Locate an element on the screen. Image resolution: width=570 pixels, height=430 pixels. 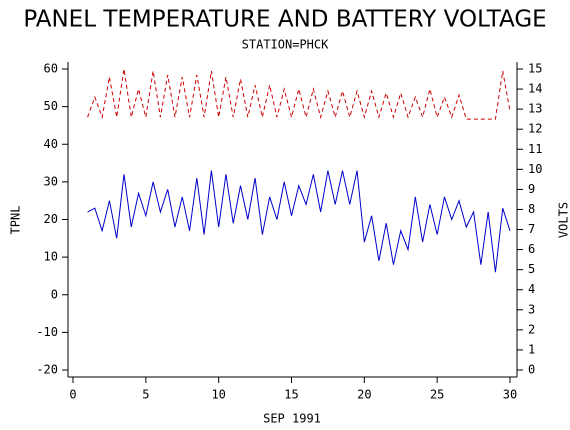
y-tick-label: 0 is located at coordinates (54, 294).